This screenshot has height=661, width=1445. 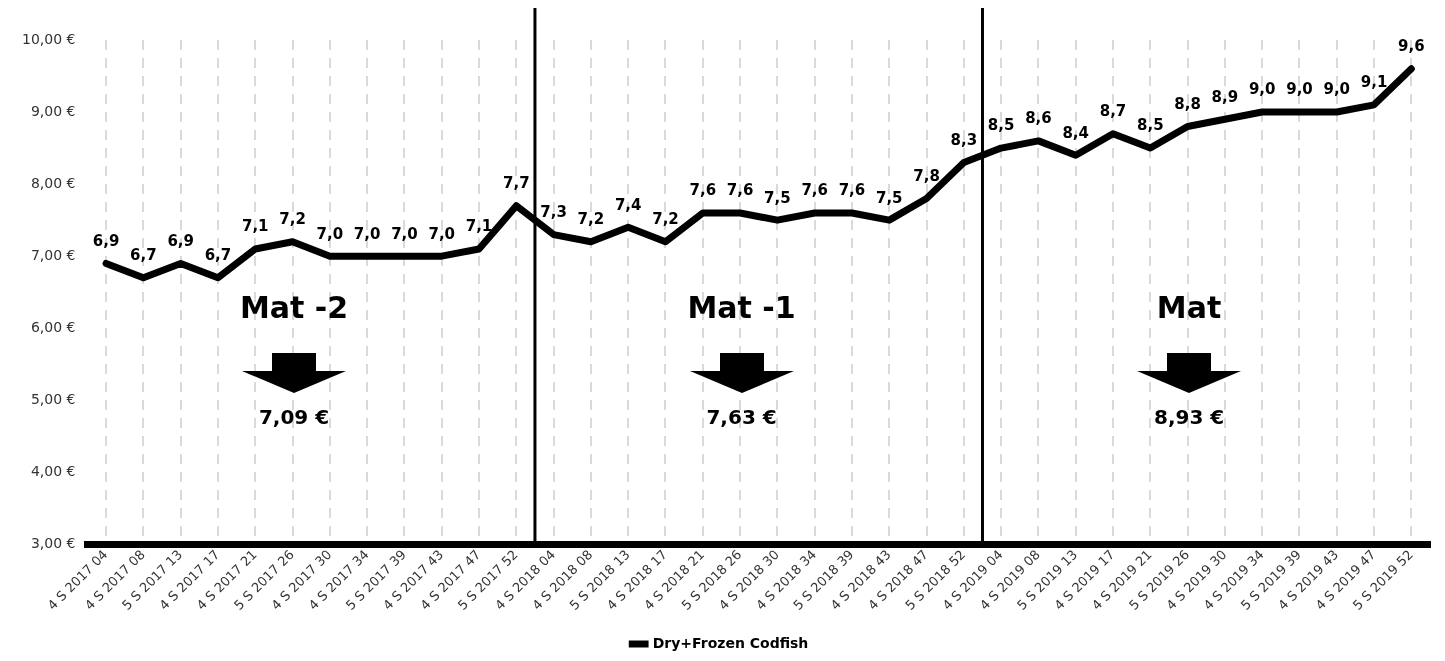 What do you see at coordinates (741, 308) in the screenshot?
I see `annotation: Mat -1` at bounding box center [741, 308].